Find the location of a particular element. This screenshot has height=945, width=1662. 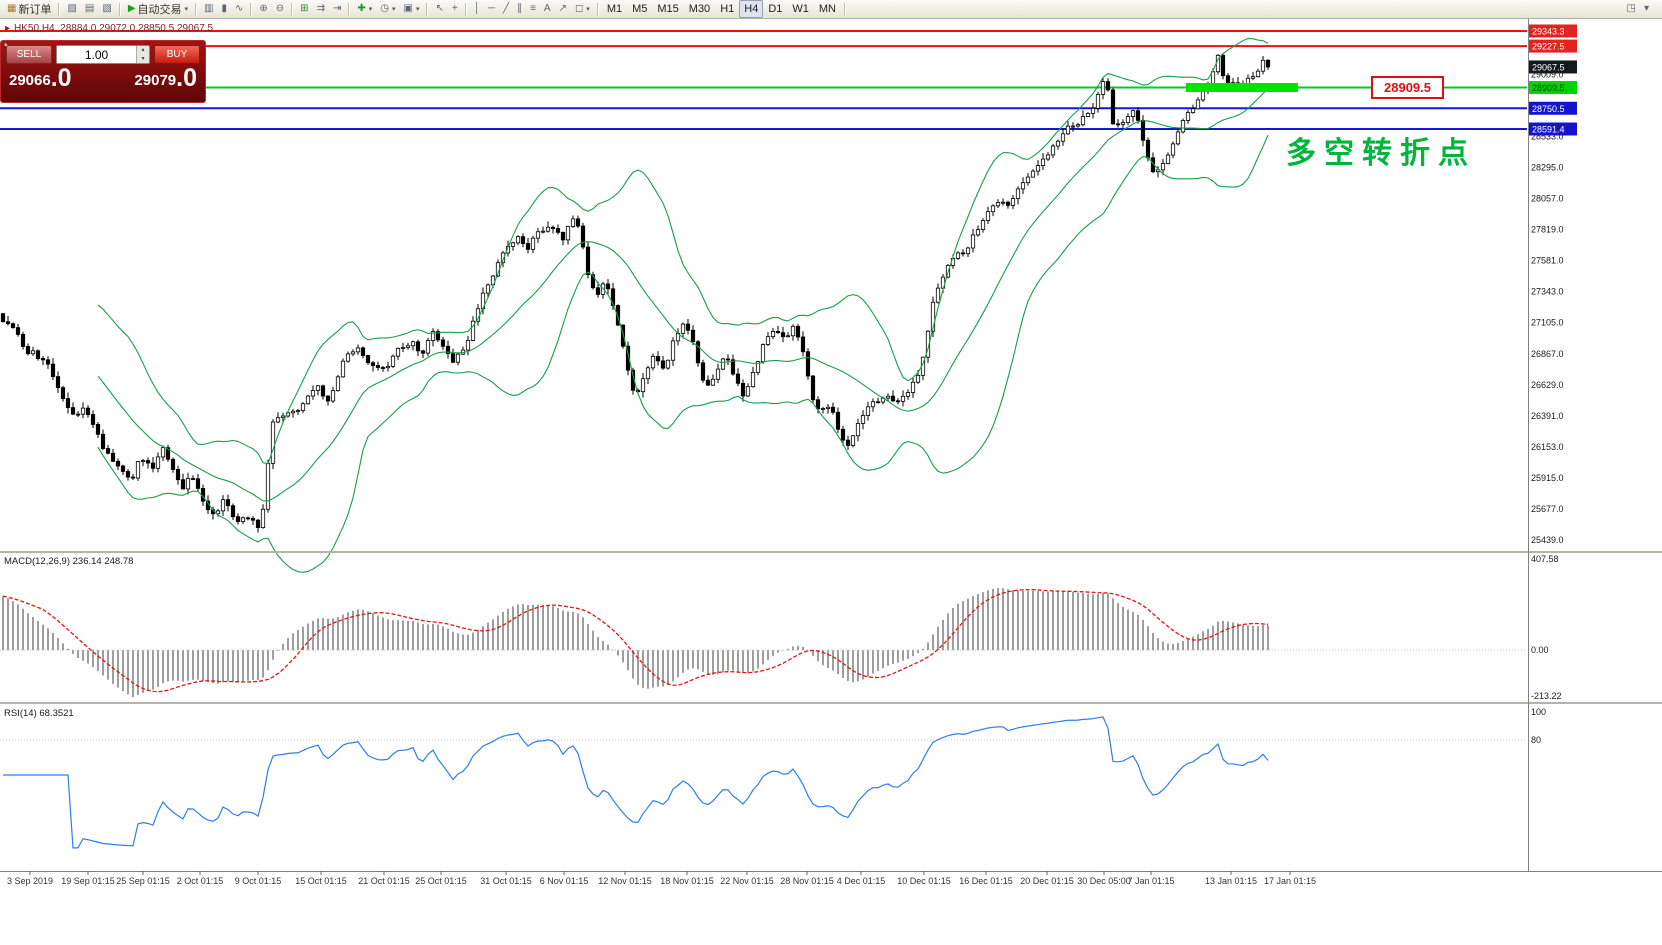

timeframe-h1: H1 is located at coordinates (727, 9).